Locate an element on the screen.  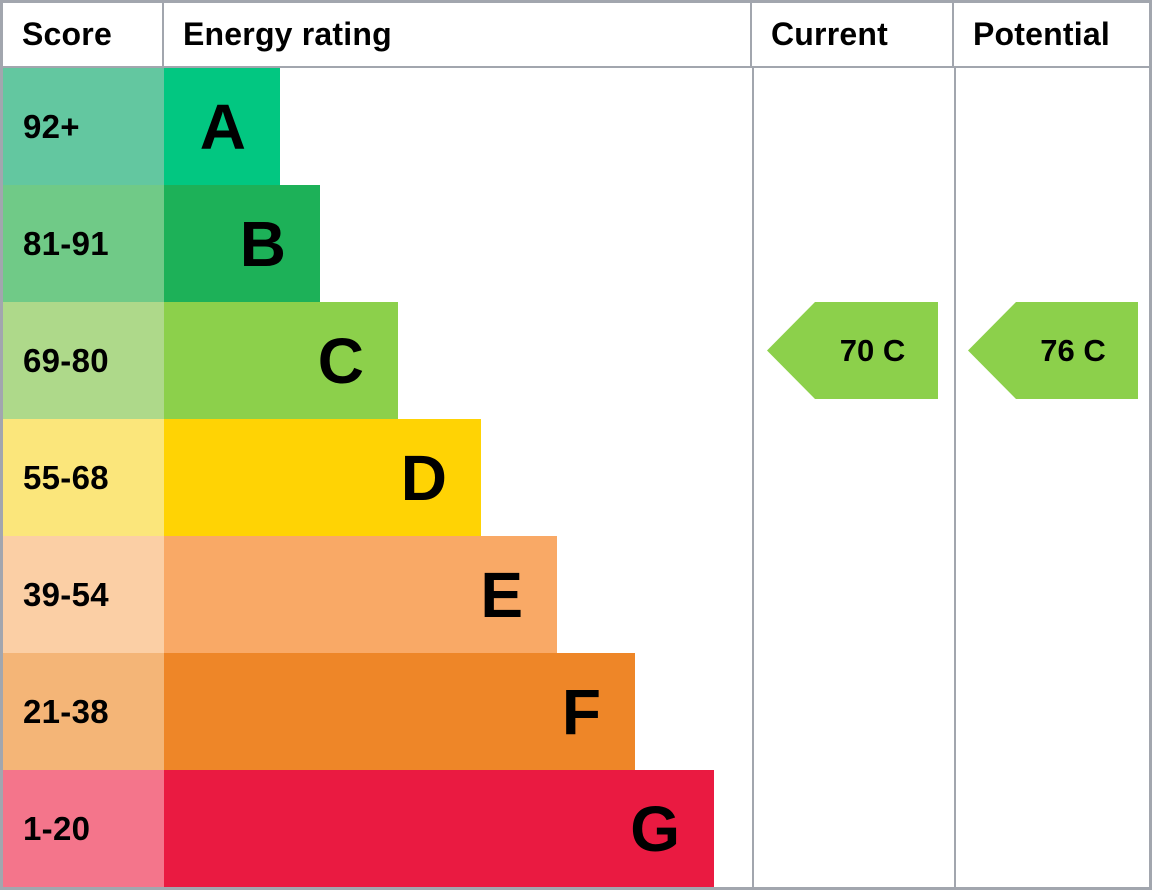
band-letter-b: B is located at coordinates (262, 243).